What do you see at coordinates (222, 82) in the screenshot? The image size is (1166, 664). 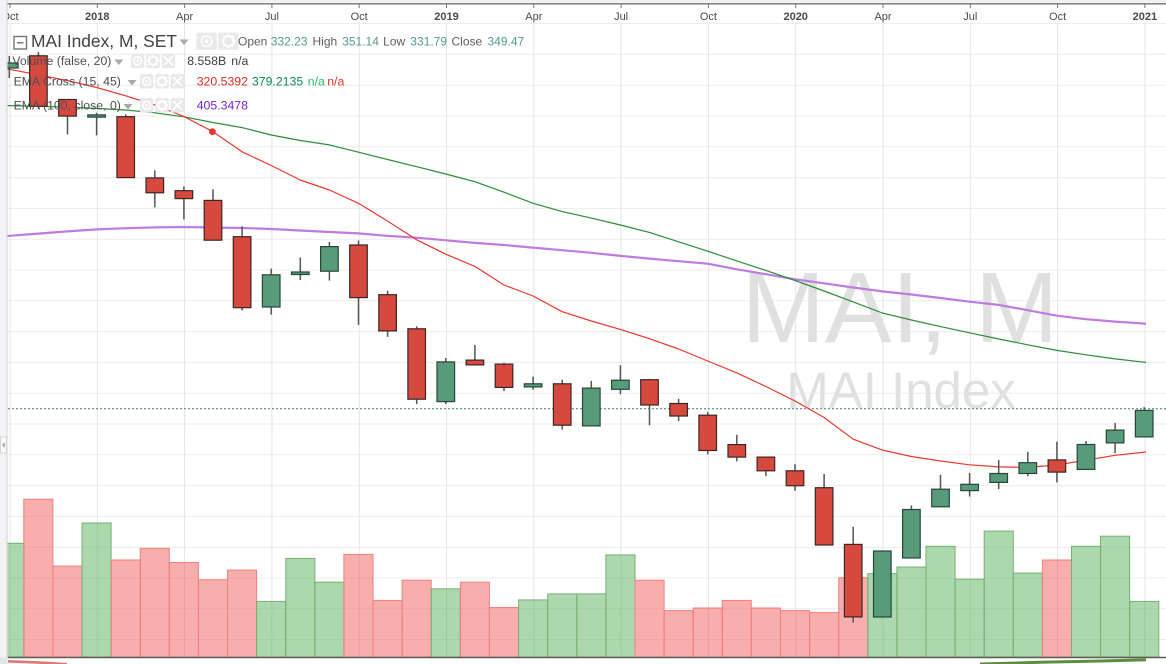 I see `svg-text: 320.5392` at bounding box center [222, 82].